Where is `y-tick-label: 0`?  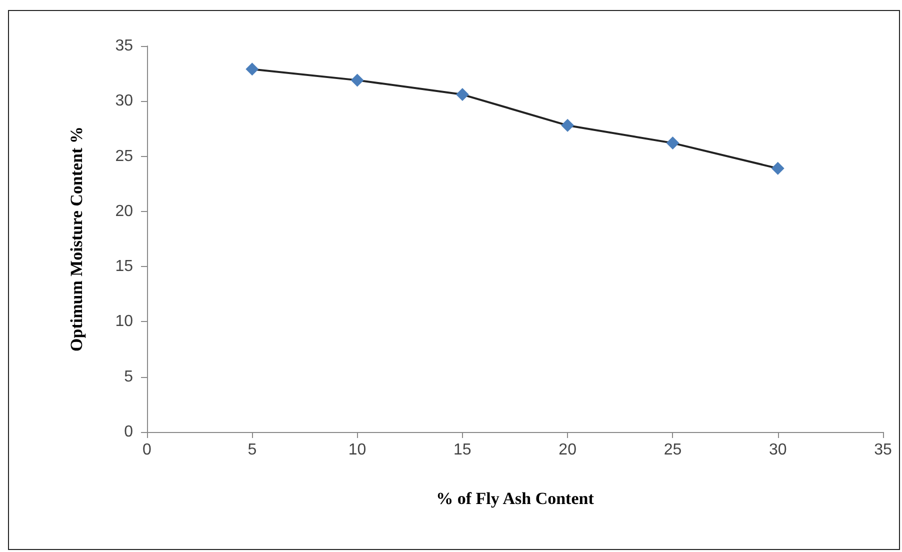
y-tick-label: 0 is located at coordinates (129, 432).